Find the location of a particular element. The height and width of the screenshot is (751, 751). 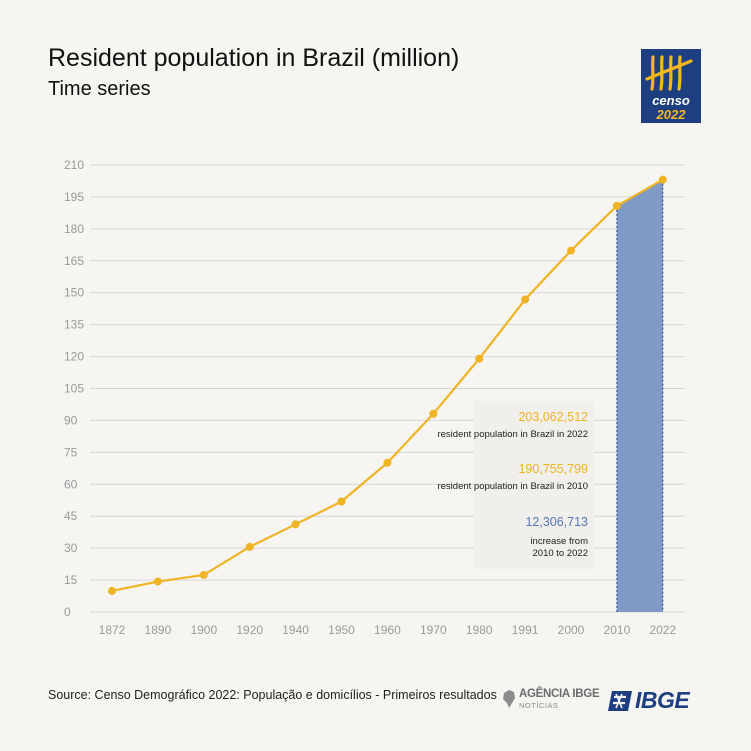

svg-text: 2022 is located at coordinates (671, 114).